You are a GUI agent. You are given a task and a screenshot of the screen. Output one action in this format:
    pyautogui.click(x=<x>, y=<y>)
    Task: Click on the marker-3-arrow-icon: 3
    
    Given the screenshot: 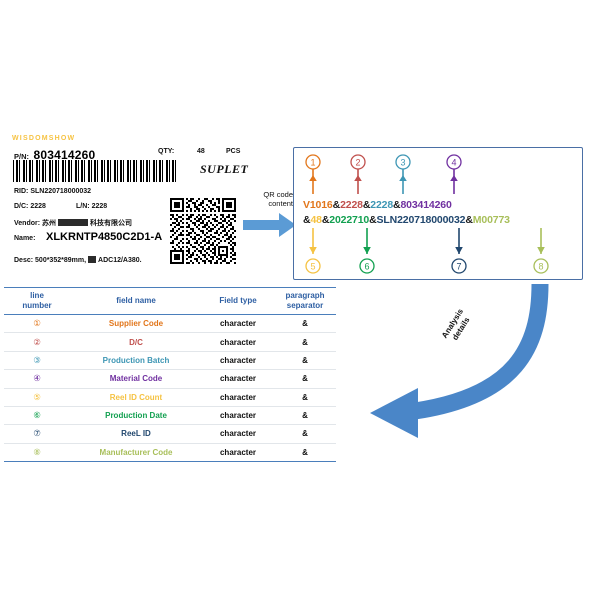 What is the action you would take?
    pyautogui.click(x=403, y=174)
    